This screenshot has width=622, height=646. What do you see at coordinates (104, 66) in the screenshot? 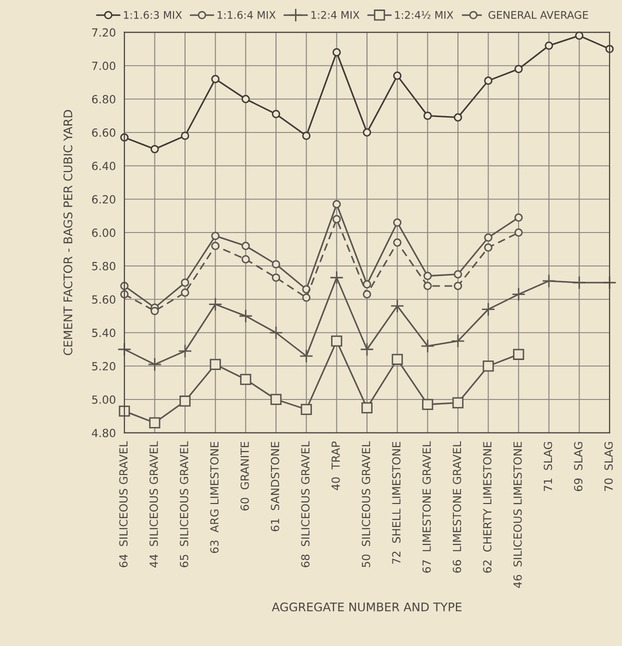
I see `y-tick-label: 7.00` at bounding box center [104, 66].